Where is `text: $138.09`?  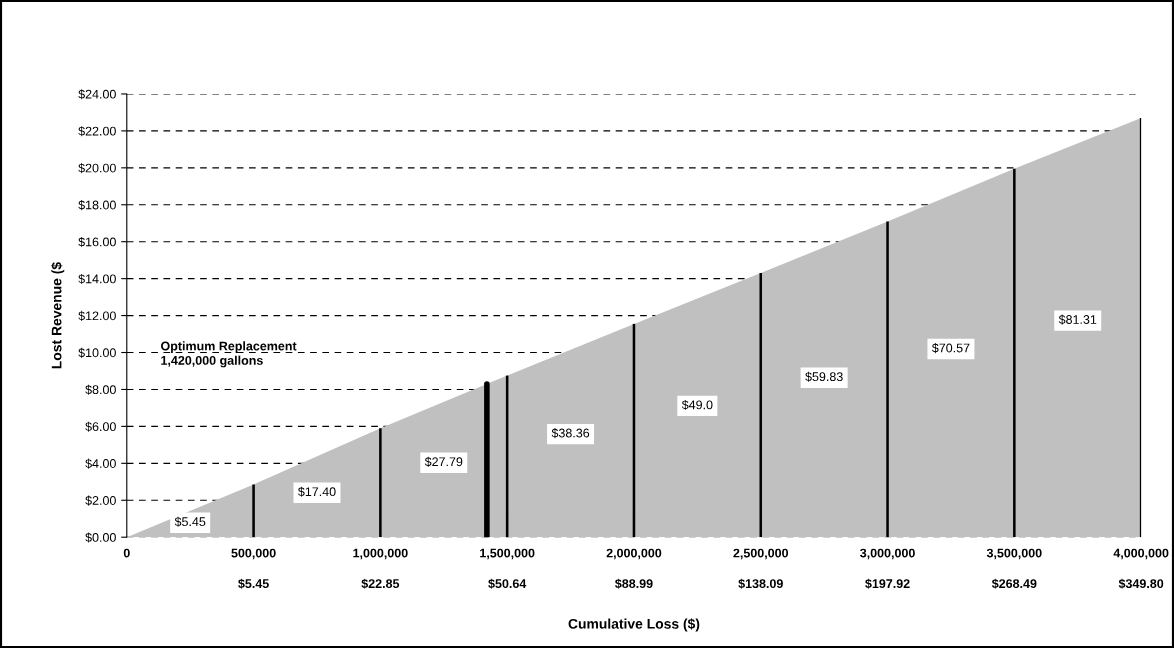
text: $138.09 is located at coordinates (760, 583).